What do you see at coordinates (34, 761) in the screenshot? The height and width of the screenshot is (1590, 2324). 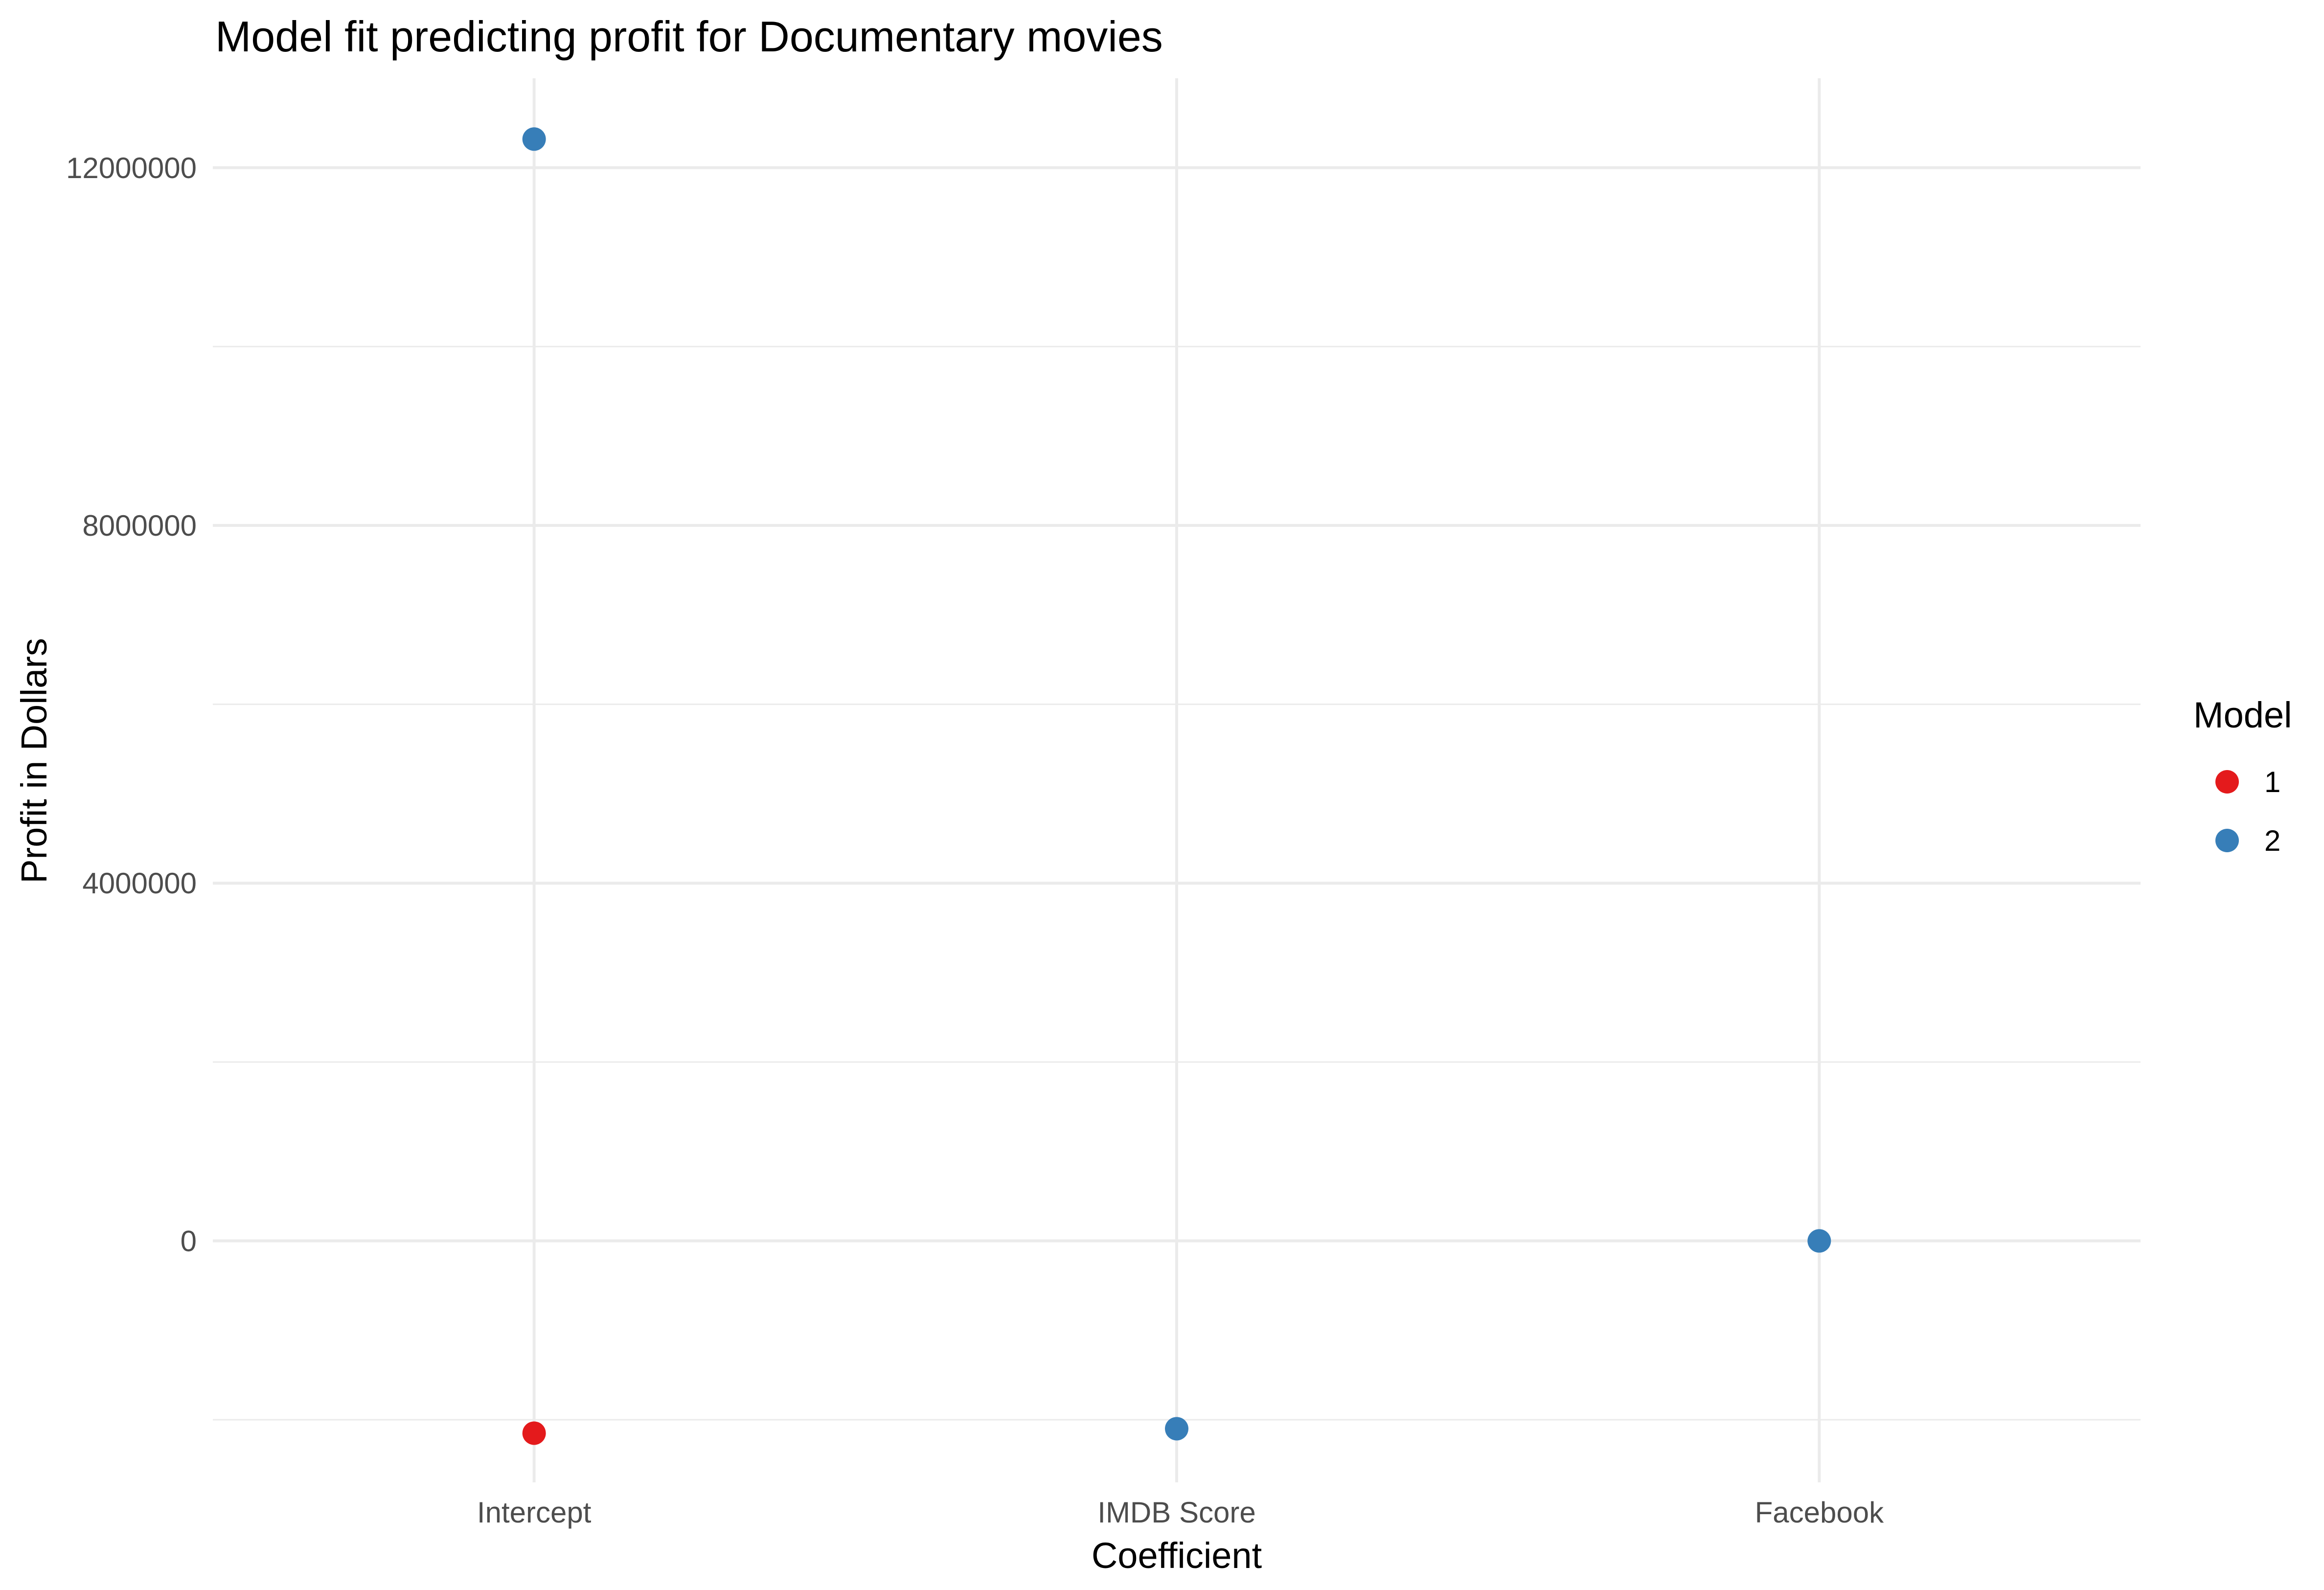 I see `y-axis-title: Profit in Dollars` at bounding box center [34, 761].